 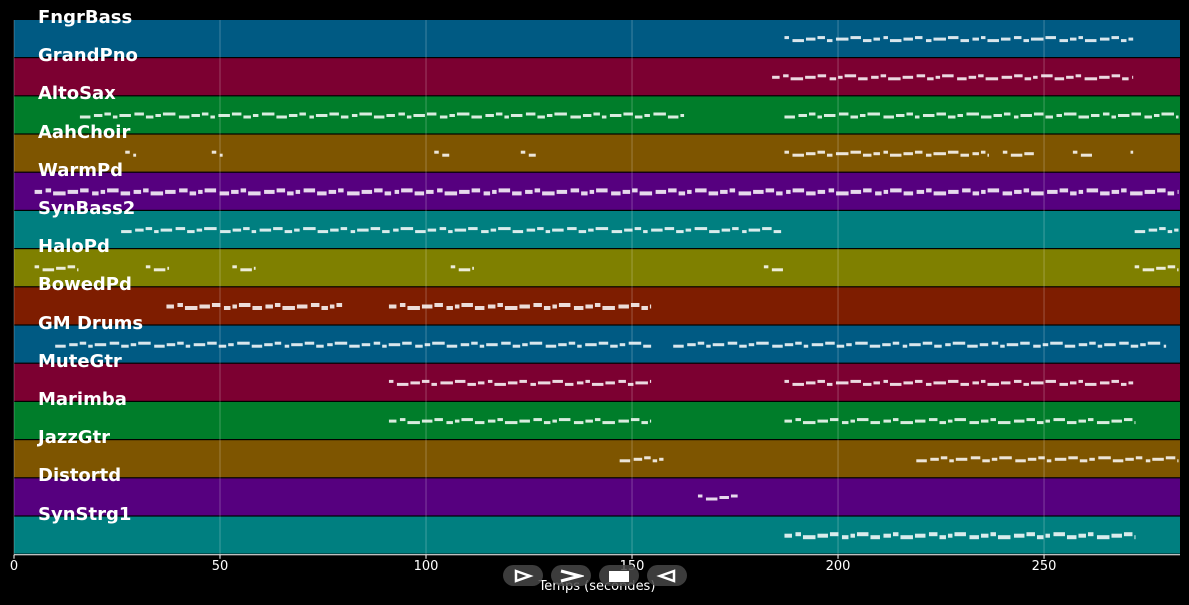 I want to click on stop-icon, so click(x=619, y=576).